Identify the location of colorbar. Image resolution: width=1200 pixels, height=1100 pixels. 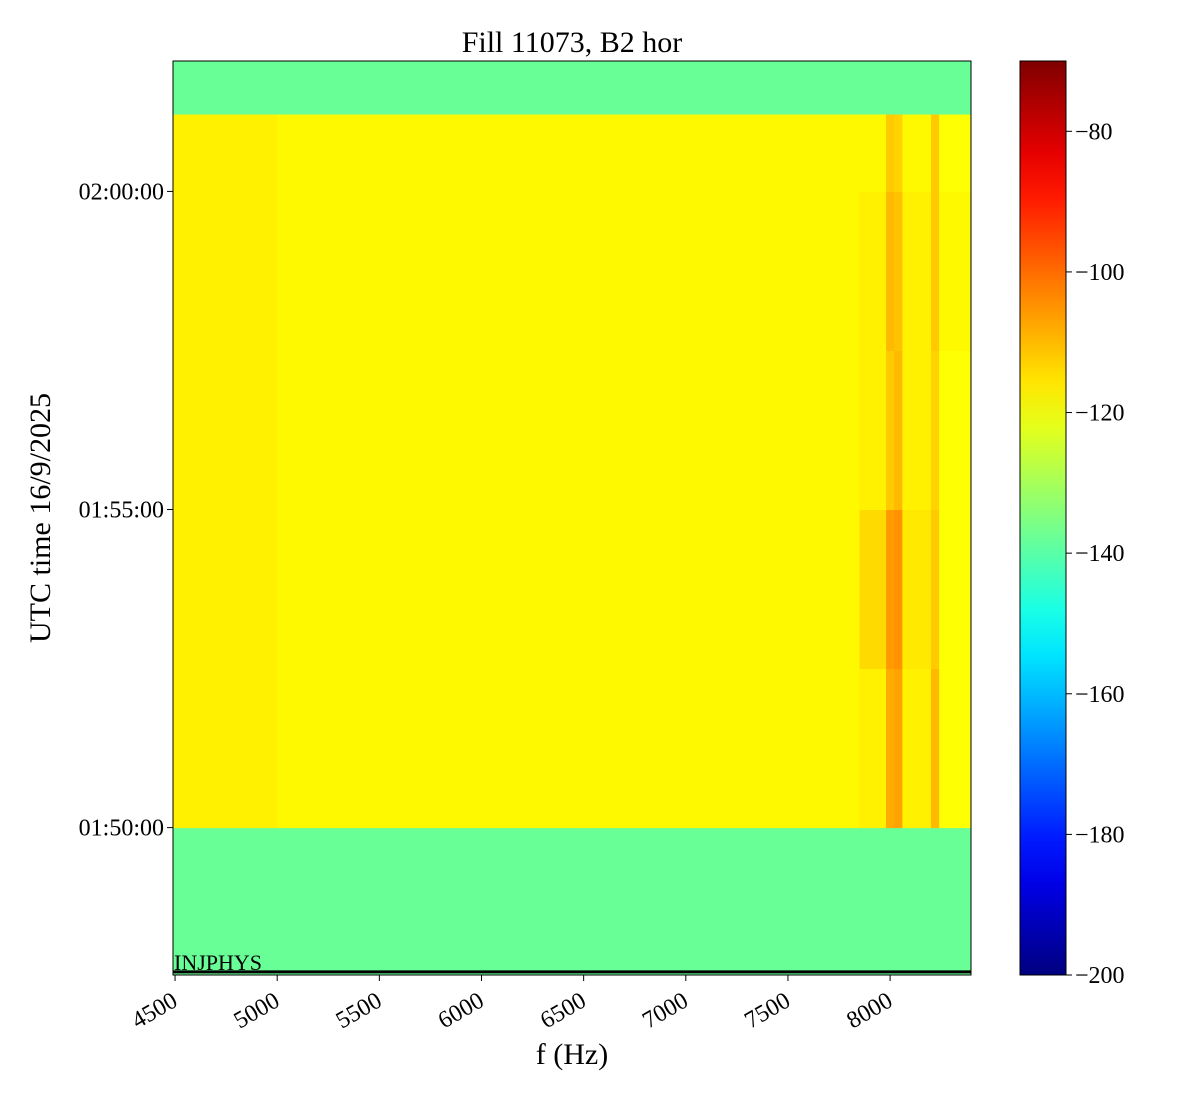
(1043, 518).